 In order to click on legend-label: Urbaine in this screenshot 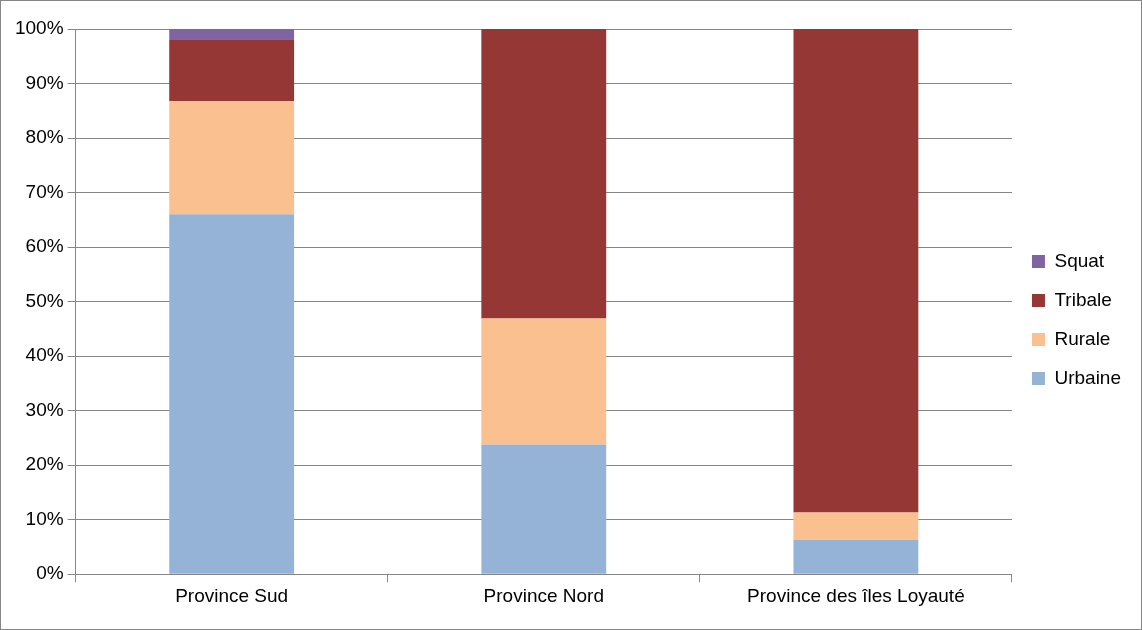, I will do `click(1088, 377)`.